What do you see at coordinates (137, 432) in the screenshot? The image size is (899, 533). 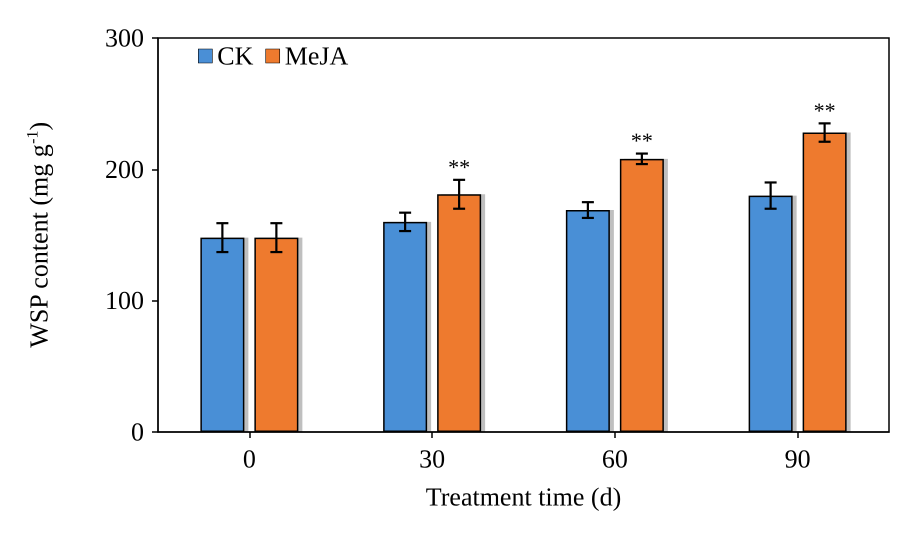 I see `y-tick-label: 0` at bounding box center [137, 432].